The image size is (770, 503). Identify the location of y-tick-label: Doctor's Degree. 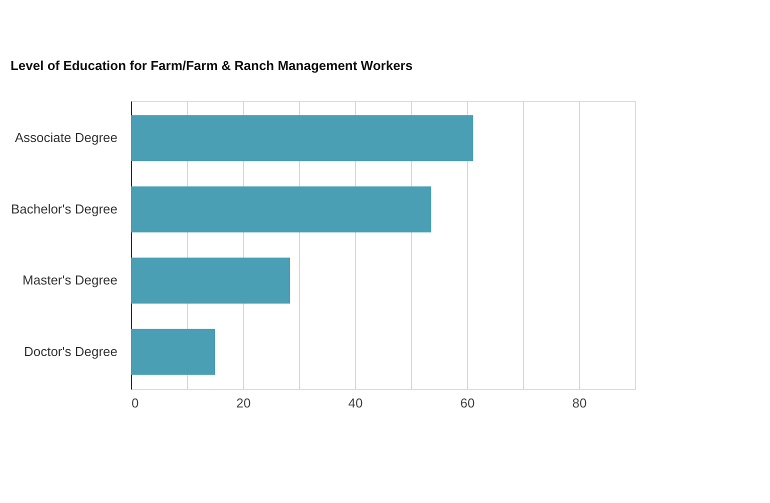
(71, 351).